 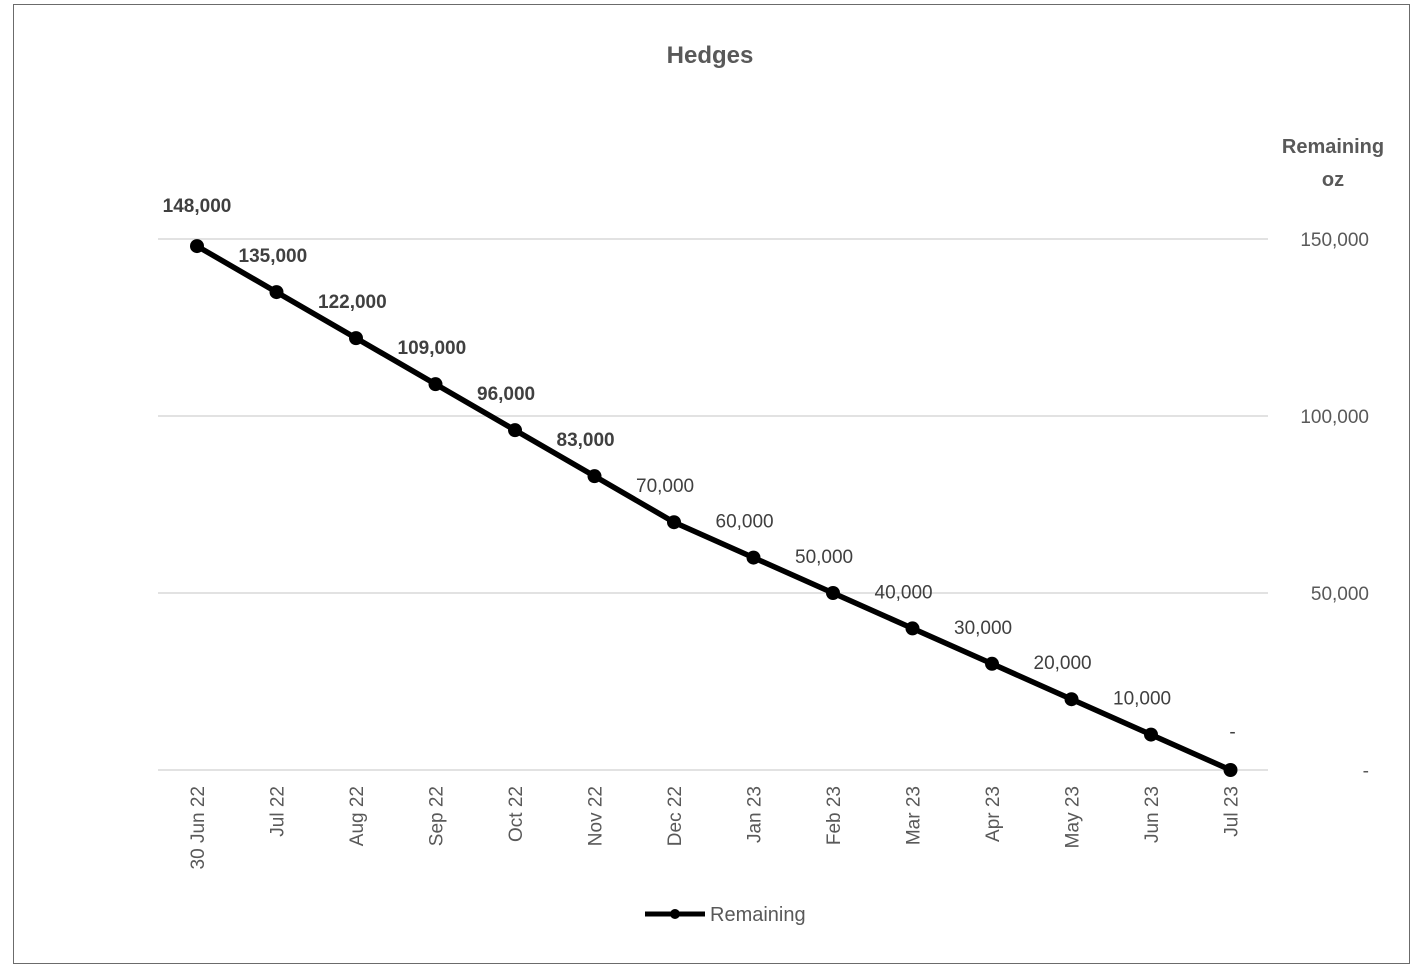 What do you see at coordinates (1334, 240) in the screenshot?
I see `y-tick-label: 150,000` at bounding box center [1334, 240].